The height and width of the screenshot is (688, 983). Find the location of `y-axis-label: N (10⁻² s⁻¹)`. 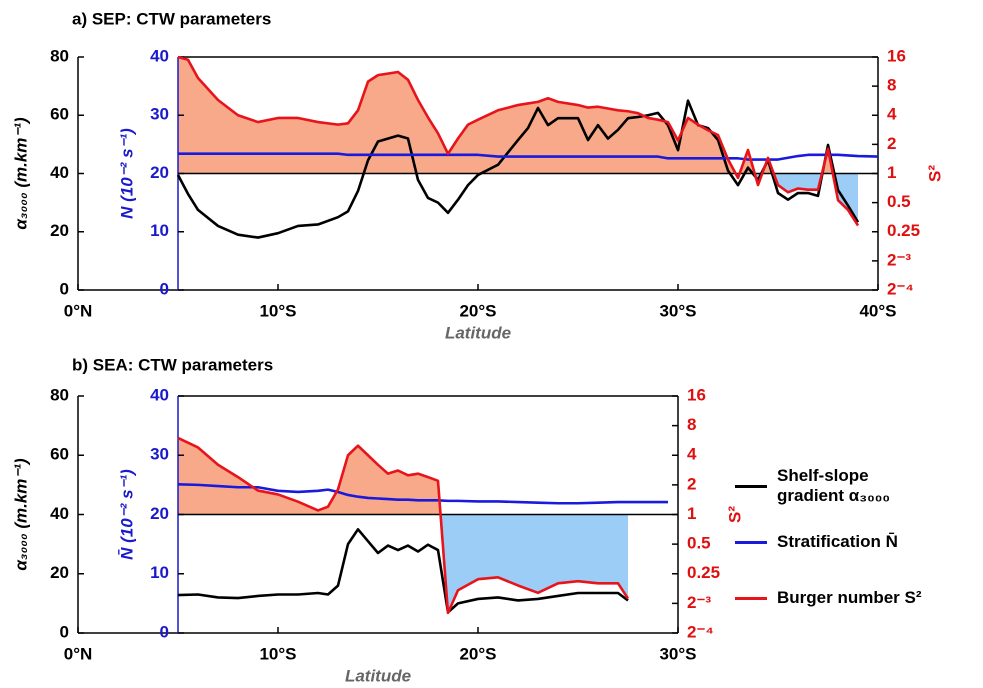

y-axis-label: N (10⁻² s⁻¹) is located at coordinates (126, 173).